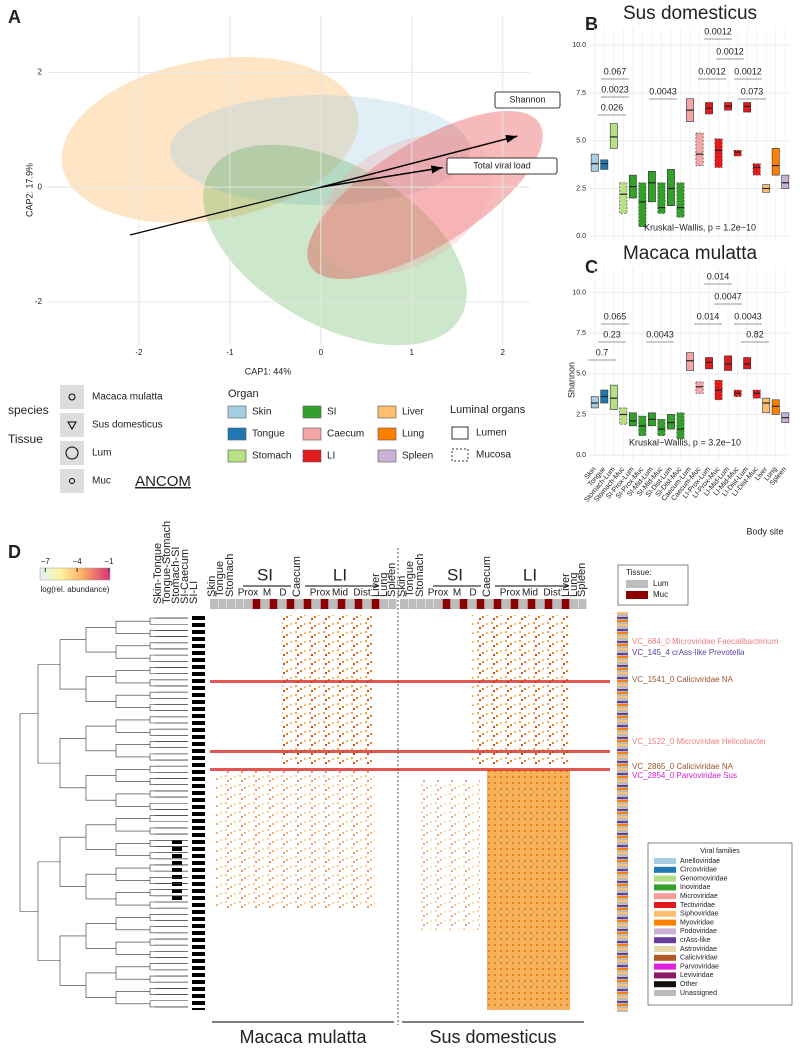 The image size is (800, 1048). Describe the element at coordinates (697, 975) in the screenshot. I see `legend-label: Leviviridae` at that location.